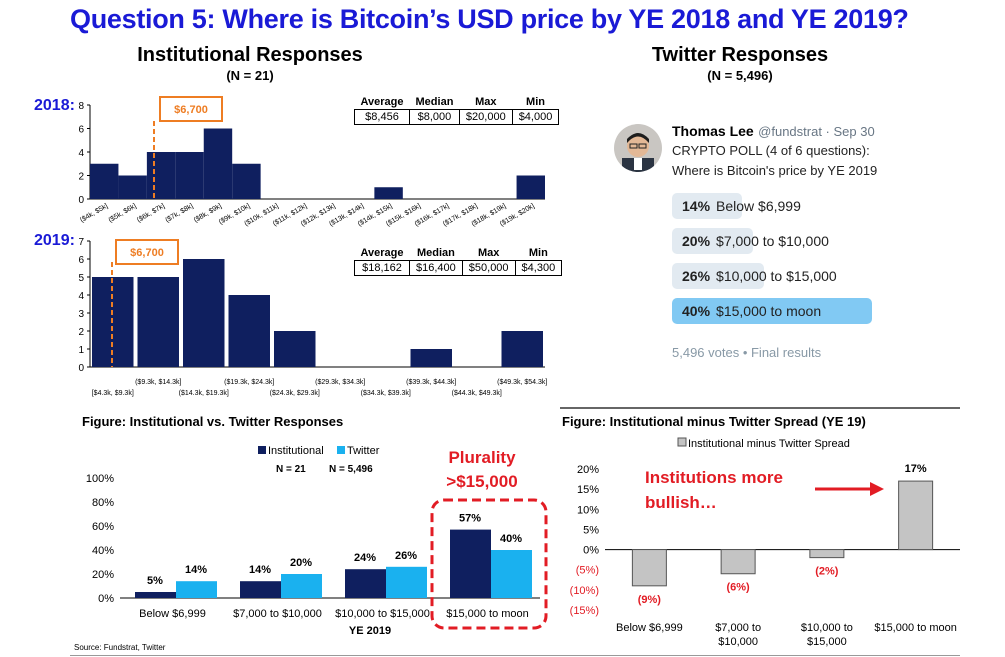 This screenshot has height=657, width=1005. I want to click on legend-swatch, so click(682, 442).